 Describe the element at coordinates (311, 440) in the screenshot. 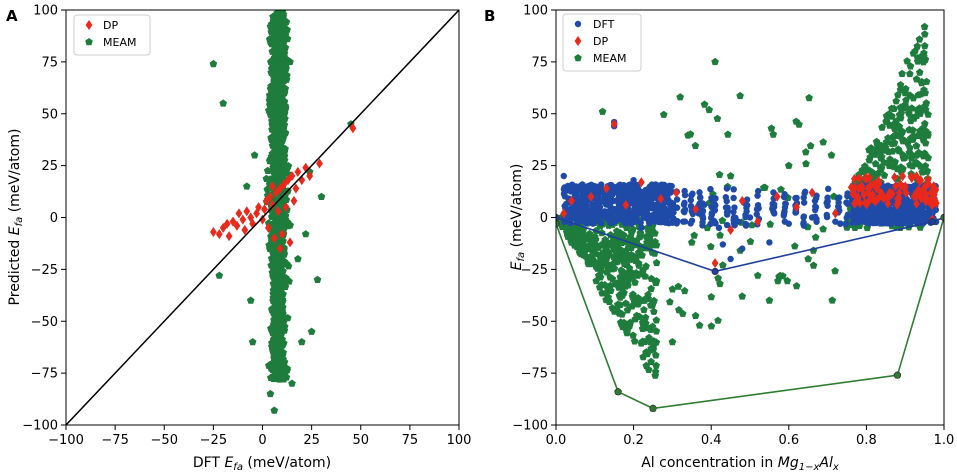

I see `x-tick-label: 25` at that location.